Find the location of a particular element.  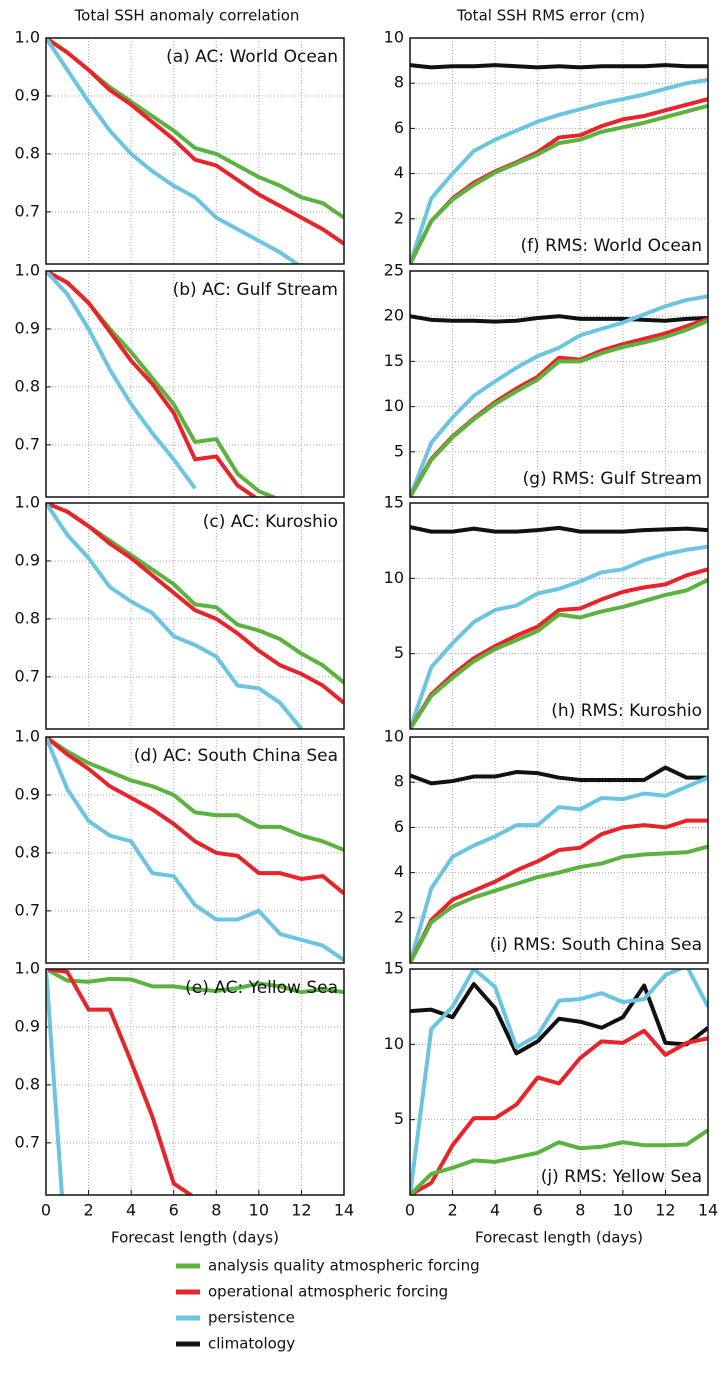

y-tick-label: 20 is located at coordinates (394, 315).